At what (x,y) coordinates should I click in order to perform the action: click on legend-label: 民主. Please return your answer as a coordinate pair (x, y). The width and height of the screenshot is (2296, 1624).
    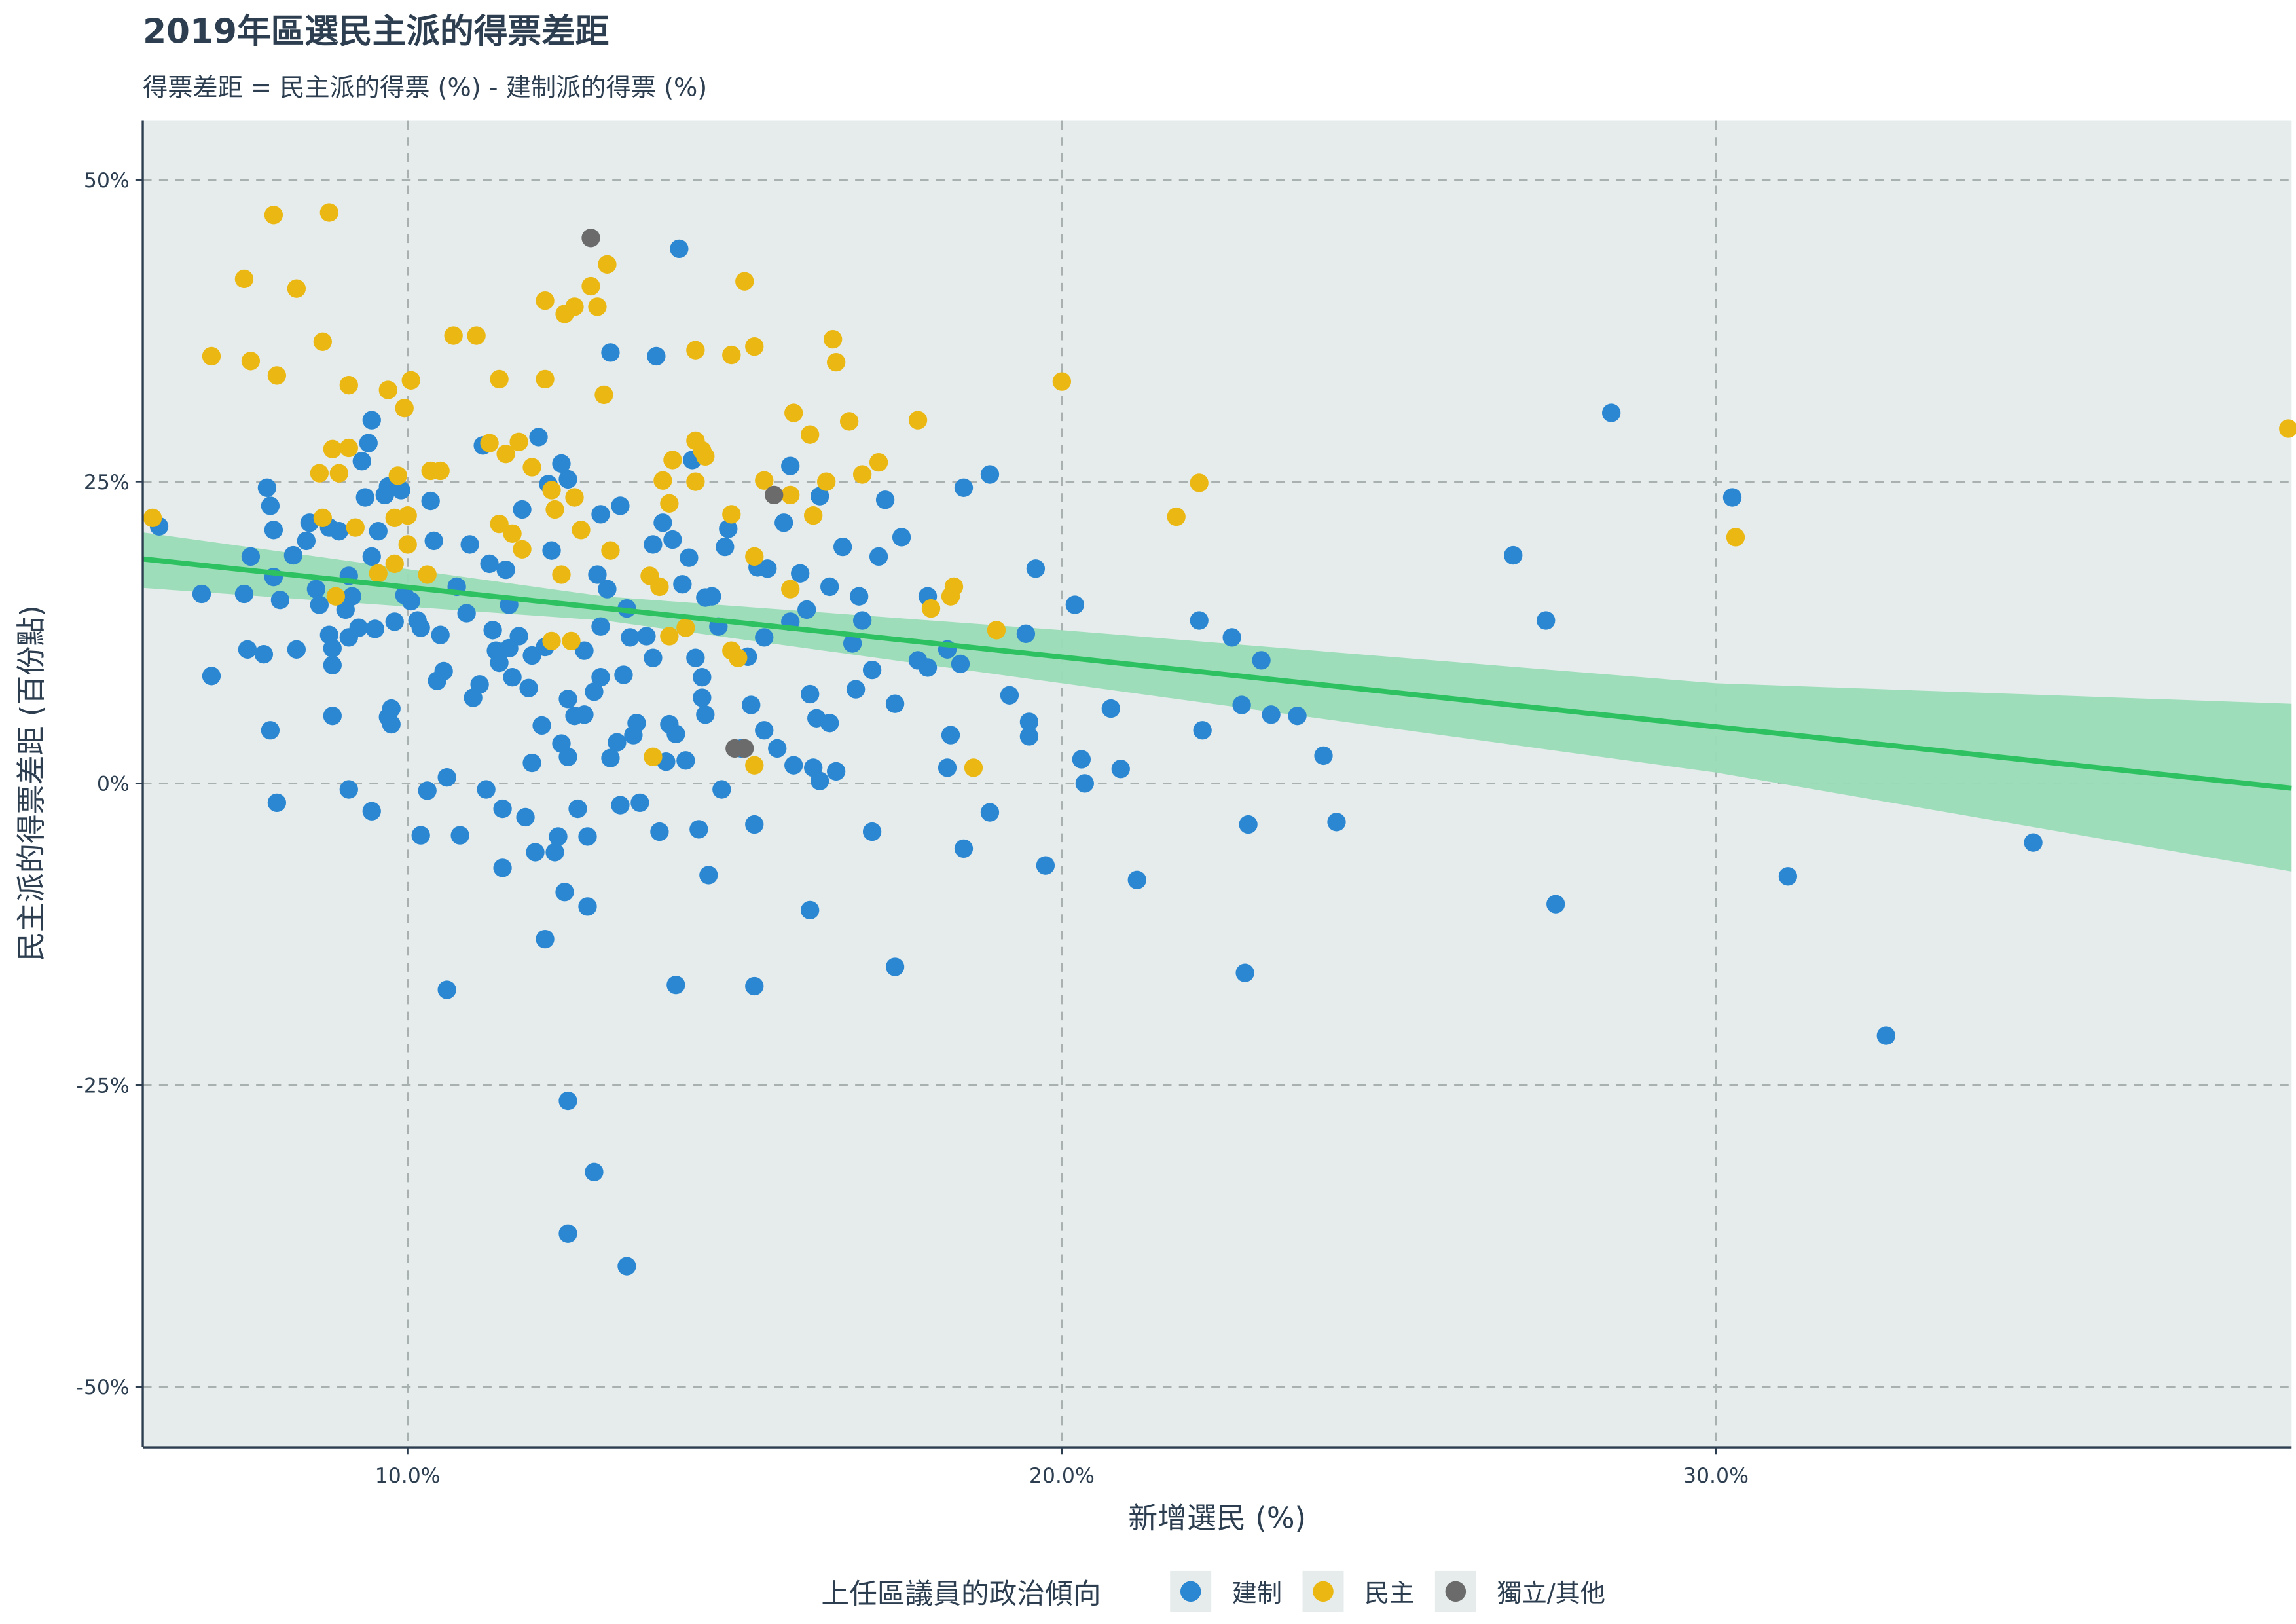
    Looking at the image, I should click on (1389, 1593).